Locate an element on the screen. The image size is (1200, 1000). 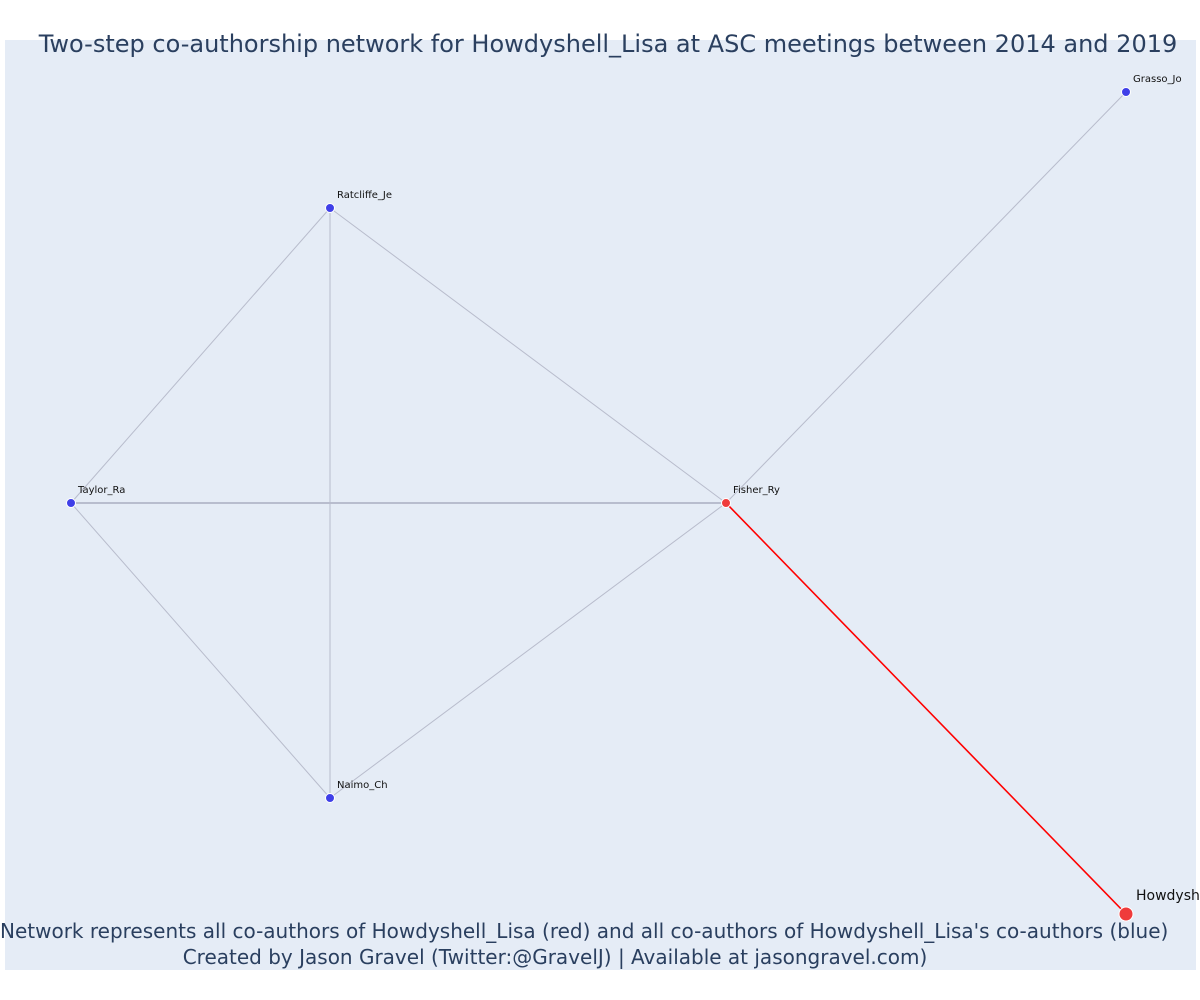
node-ratcliffe-je is located at coordinates (330, 208).